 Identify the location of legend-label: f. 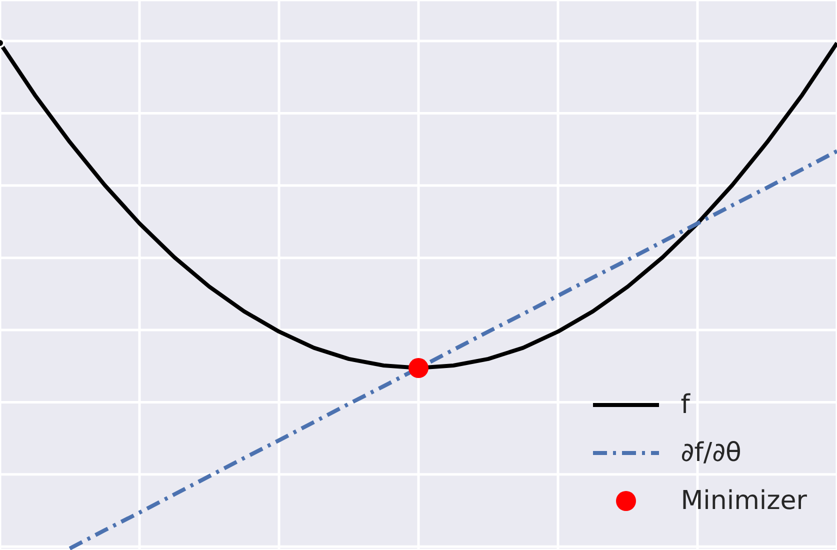
(685, 405).